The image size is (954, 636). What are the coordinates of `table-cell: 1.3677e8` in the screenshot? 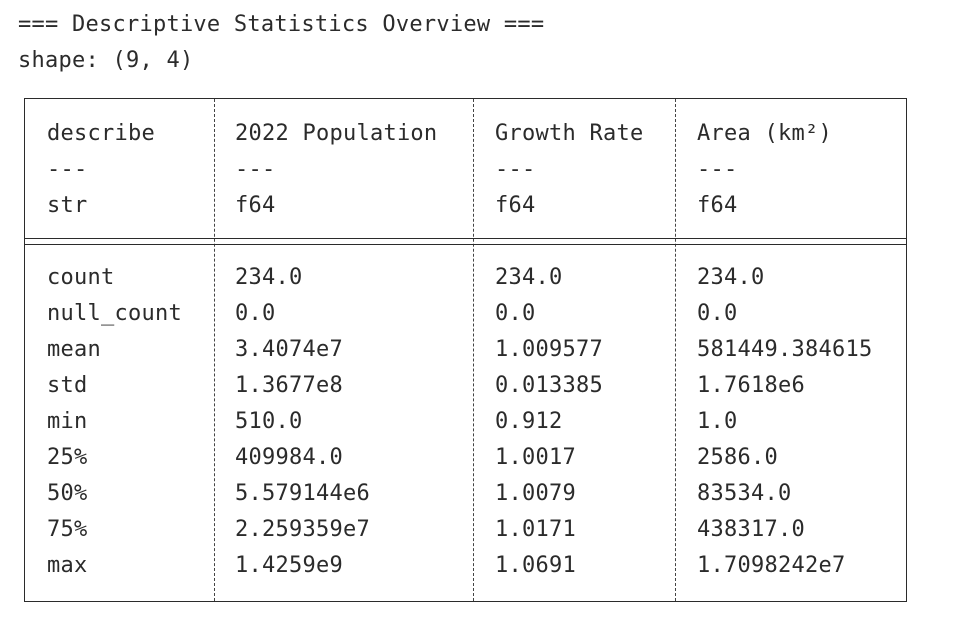 It's located at (289, 385).